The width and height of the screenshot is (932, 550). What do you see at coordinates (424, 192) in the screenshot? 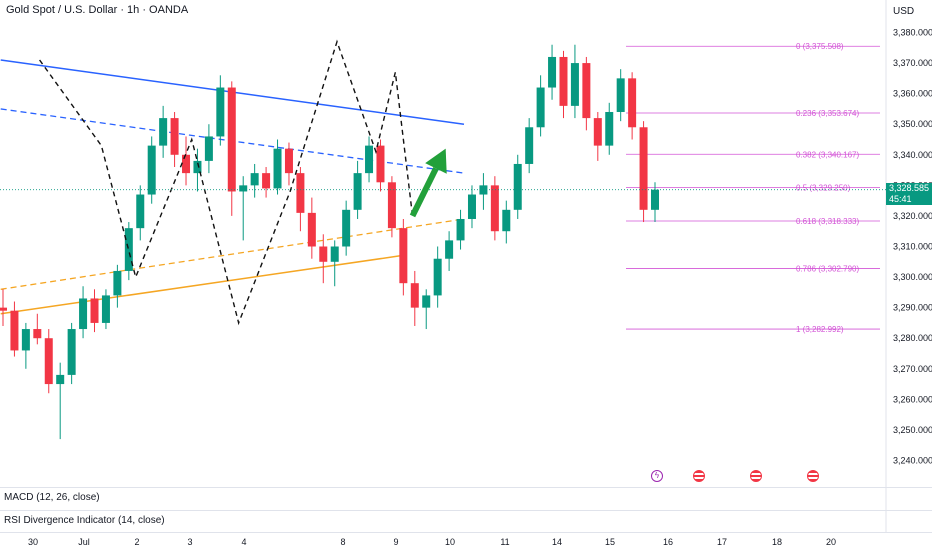
I see `projection-arrow-shaft` at bounding box center [424, 192].